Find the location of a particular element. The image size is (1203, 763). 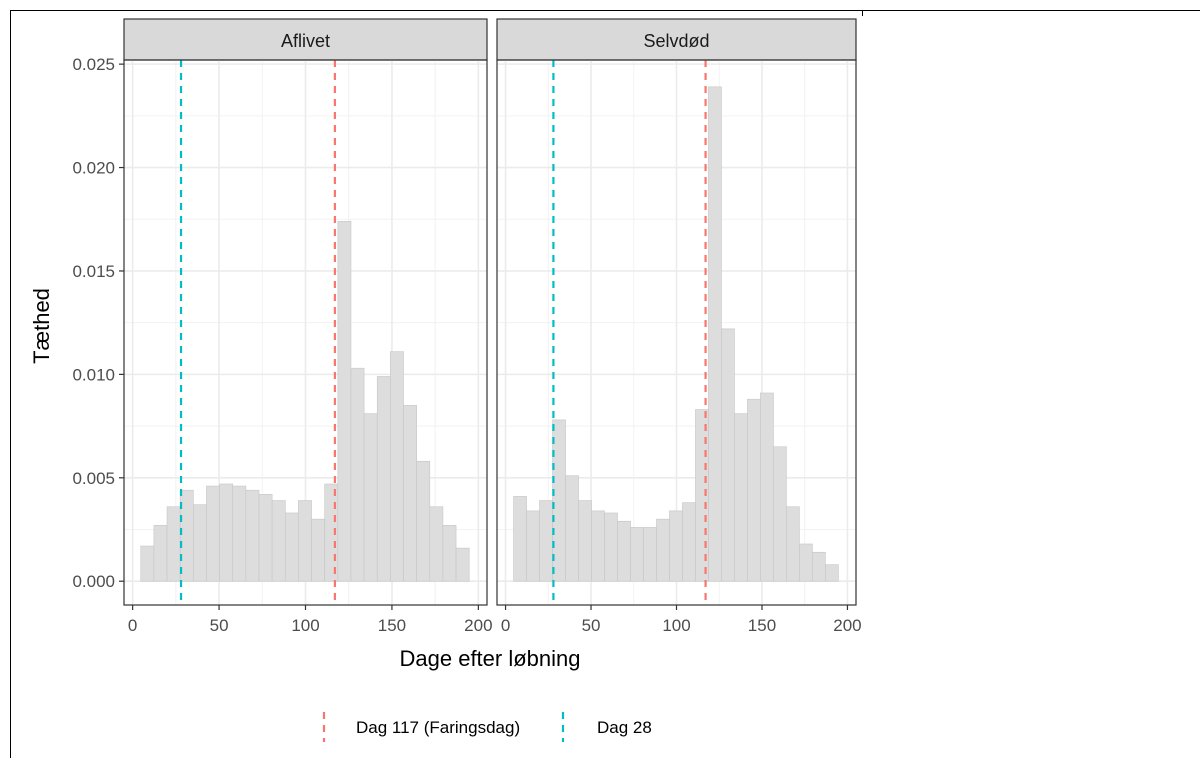

left-border-line is located at coordinates (10, 384).